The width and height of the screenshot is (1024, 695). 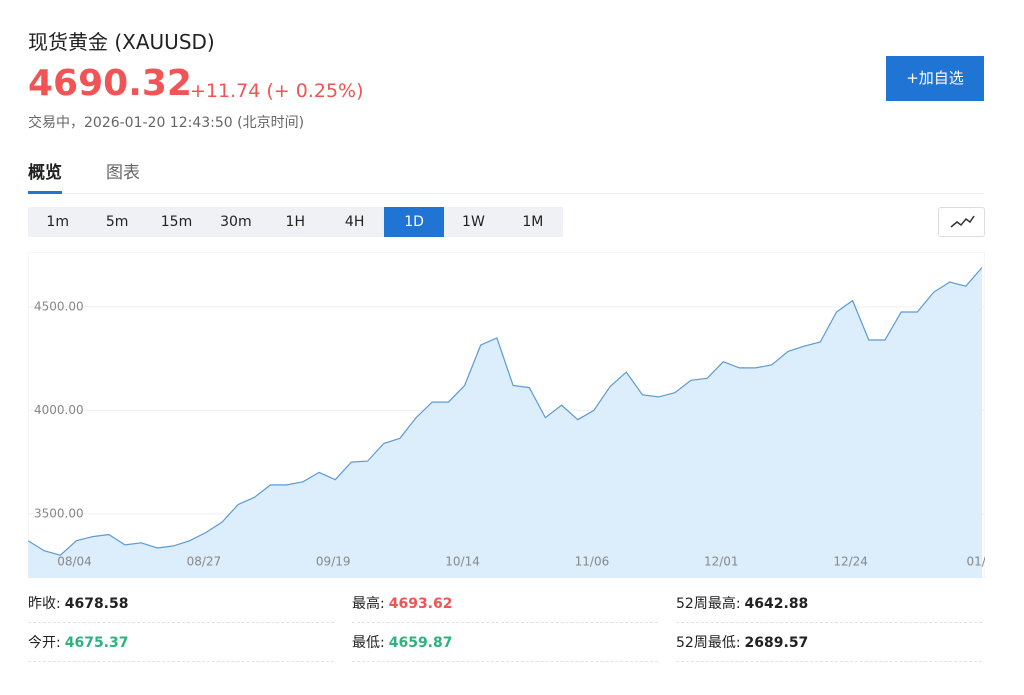 I want to click on price: 4690.32, so click(x=110, y=83).